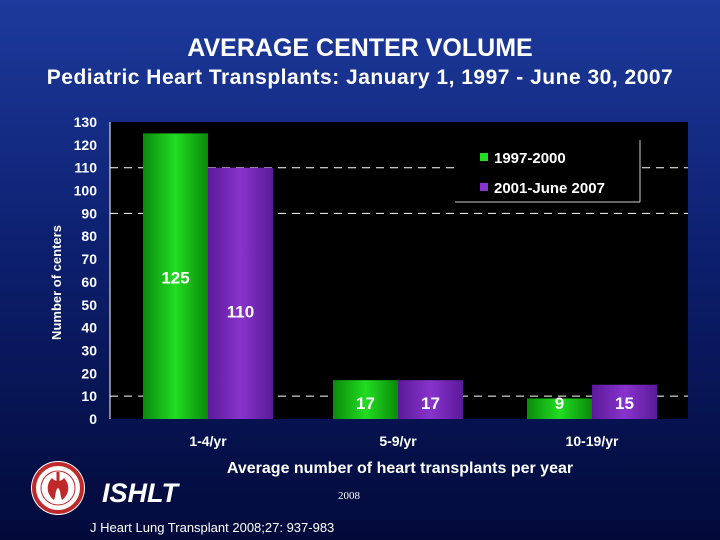  Describe the element at coordinates (547, 171) in the screenshot. I see `legend-box` at that location.